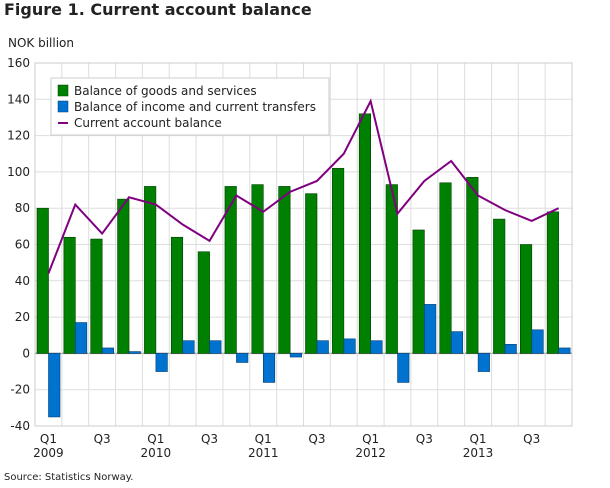 Image resolution: width=610 pixels, height=488 pixels. What do you see at coordinates (22, 317) in the screenshot?
I see `y-tick-label: 20` at bounding box center [22, 317].